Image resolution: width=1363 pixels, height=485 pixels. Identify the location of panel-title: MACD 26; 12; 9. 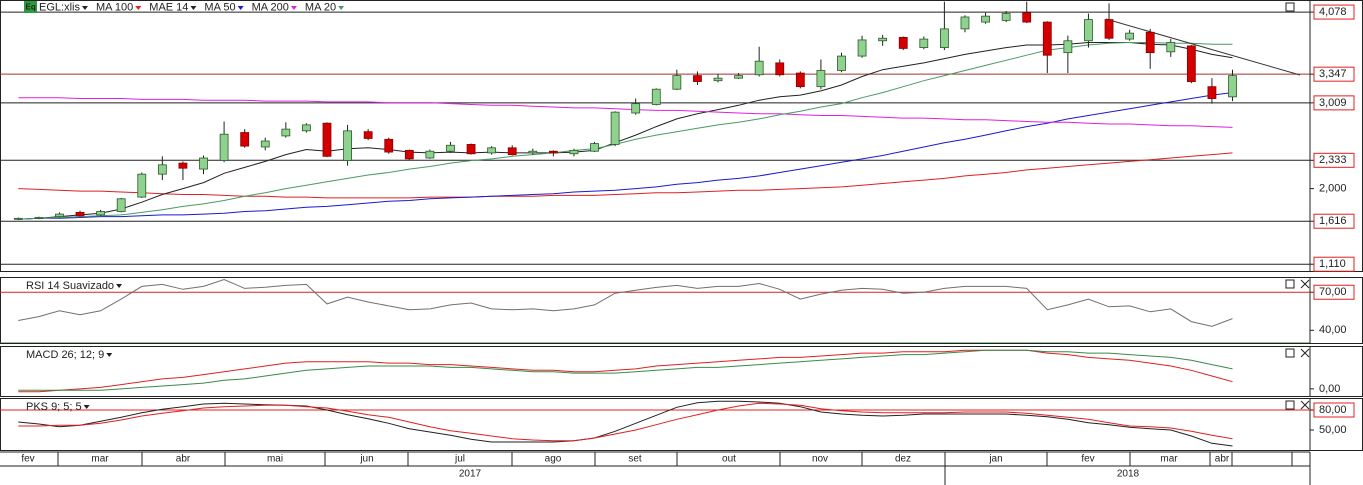
(65, 355).